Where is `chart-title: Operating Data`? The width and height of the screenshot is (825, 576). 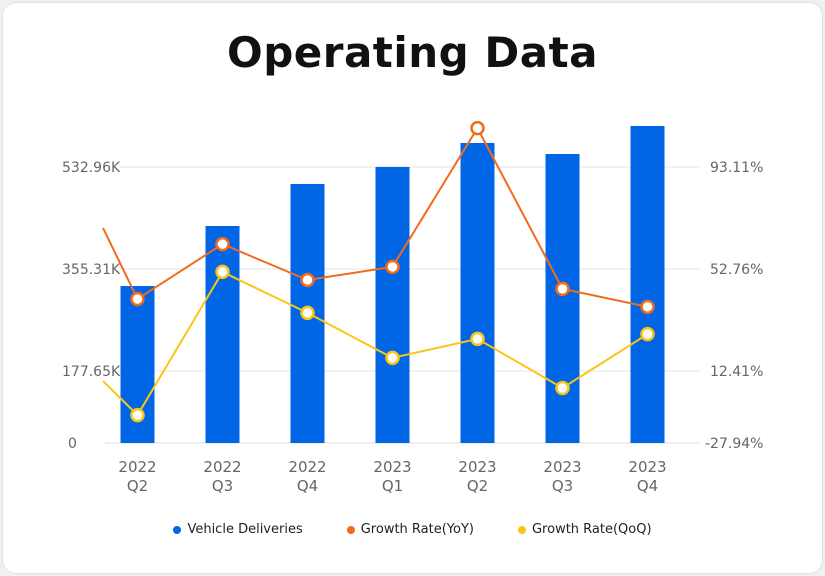
chart-title: Operating Data is located at coordinates (412, 52).